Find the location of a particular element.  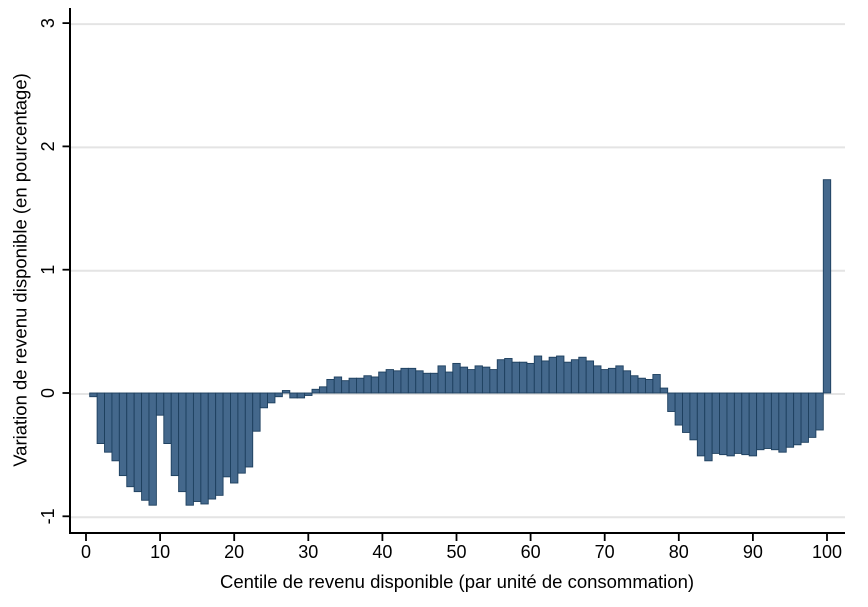

y-tick-label-1: 1 is located at coordinates (48, 270).